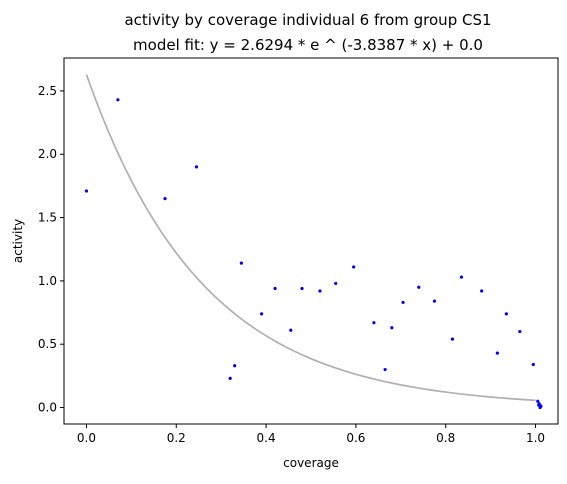 The width and height of the screenshot is (567, 484). What do you see at coordinates (47, 154) in the screenshot?
I see `y-tick-label: 2.0` at bounding box center [47, 154].